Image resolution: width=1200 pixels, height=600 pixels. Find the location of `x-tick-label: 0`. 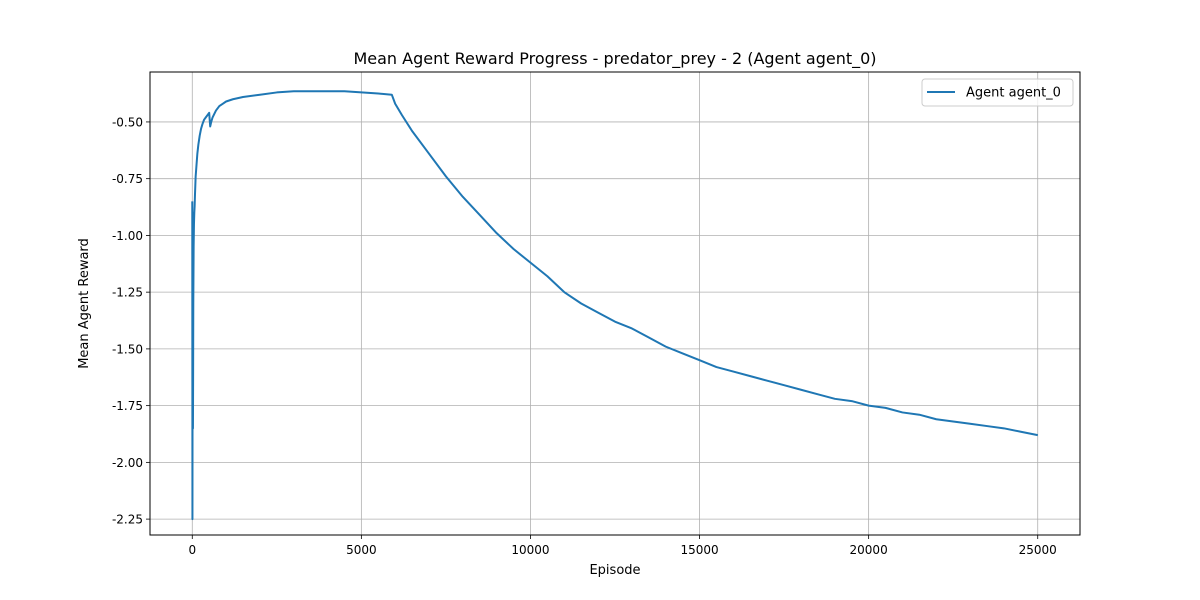

x-tick-label: 0 is located at coordinates (192, 550).